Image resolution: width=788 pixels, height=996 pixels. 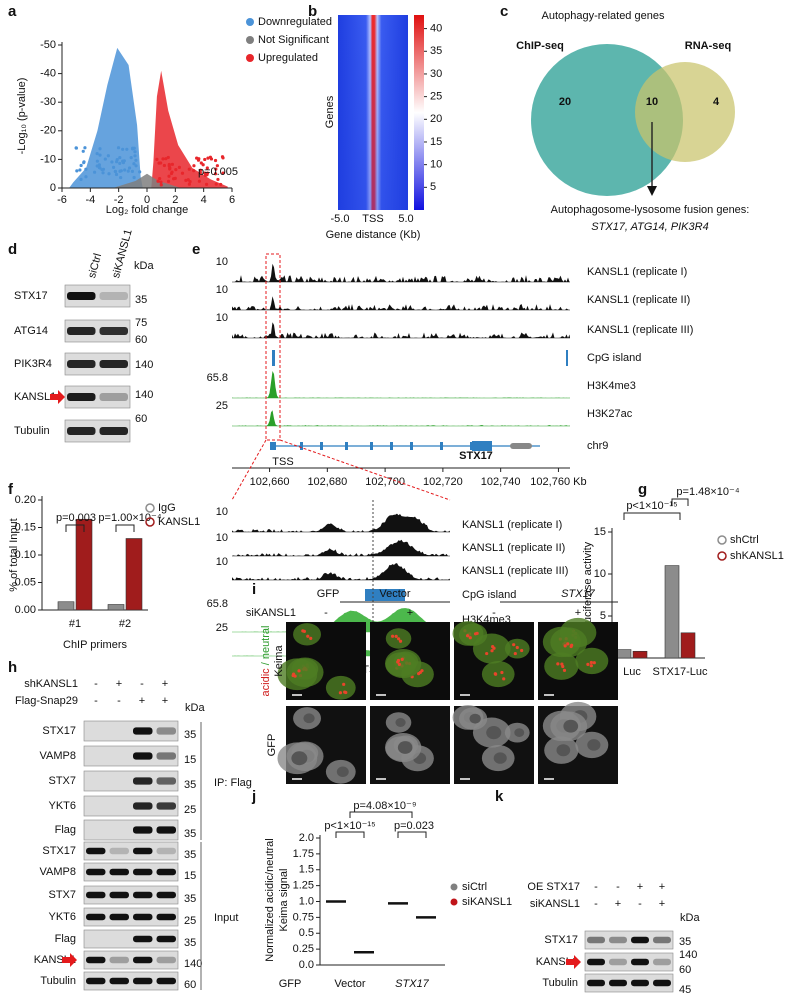 I want to click on row-label: Flag, so click(x=65, y=830).